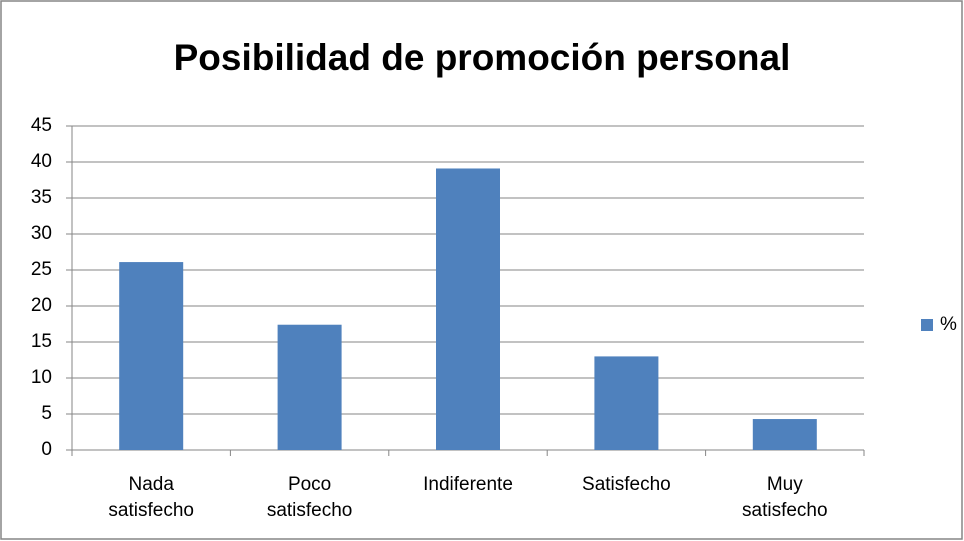 This screenshot has height=541, width=964. Describe the element at coordinates (785, 497) in the screenshot. I see `x-tick-label: Muy satisfecho` at that location.